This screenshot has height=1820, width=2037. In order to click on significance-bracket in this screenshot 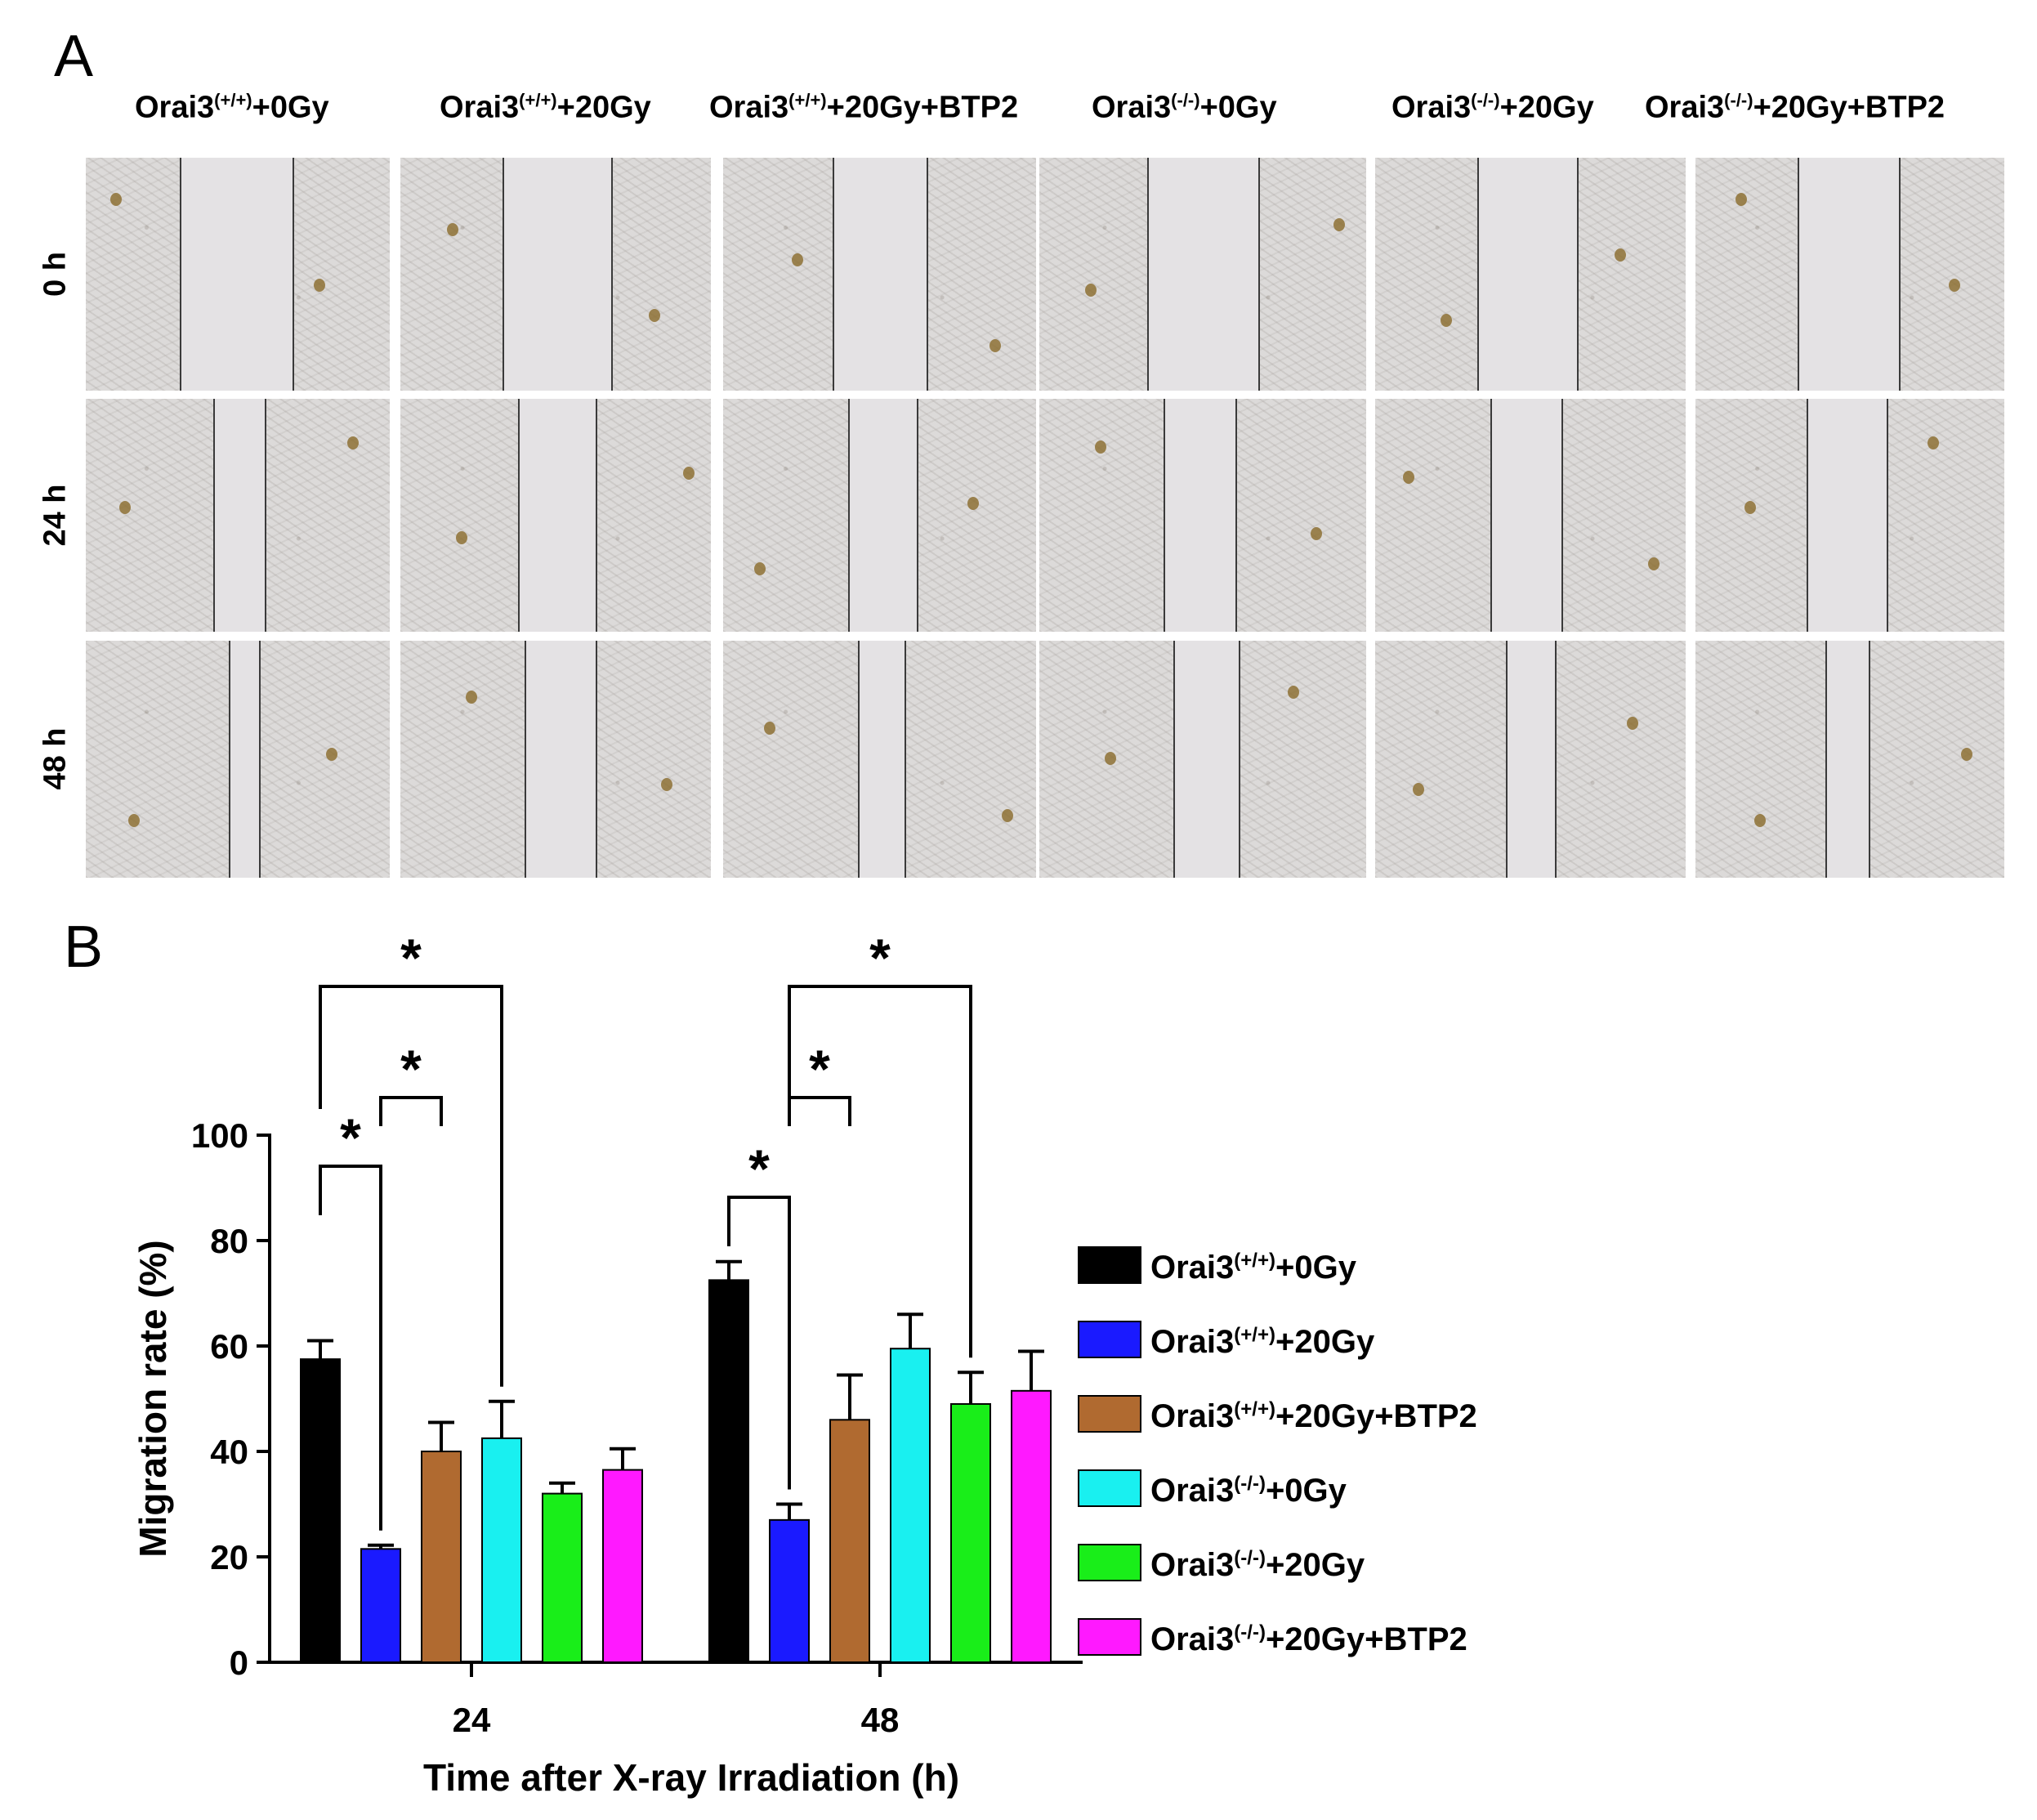, I will do `click(880, 1171)`.